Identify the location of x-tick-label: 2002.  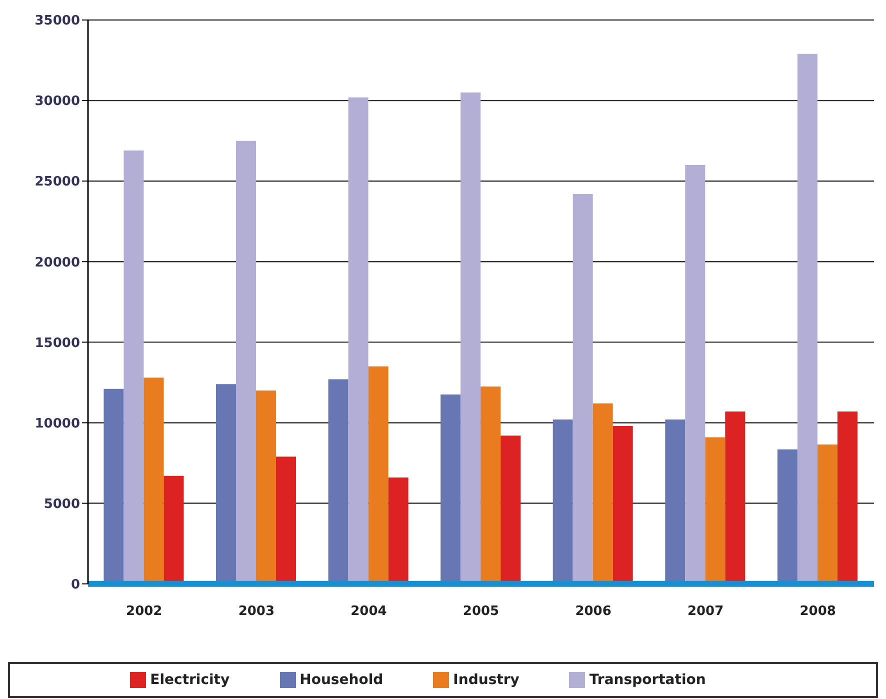
(144, 612).